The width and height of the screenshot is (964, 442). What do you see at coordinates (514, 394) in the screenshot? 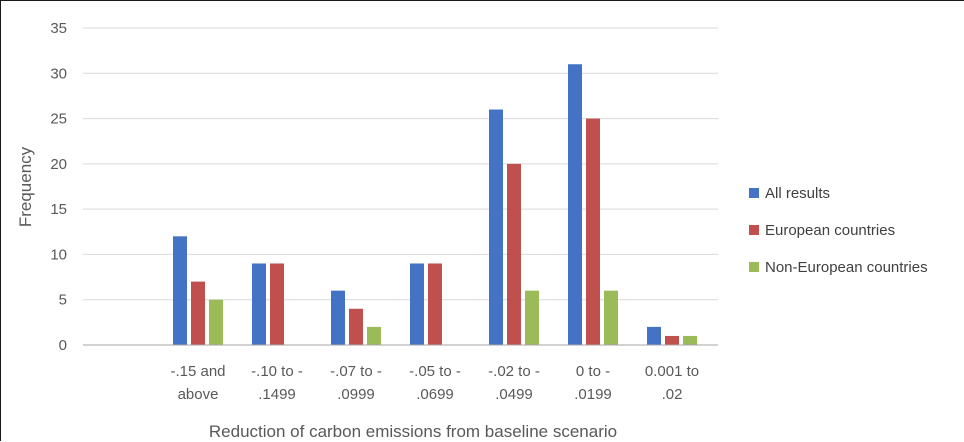
I see `x-category-label: .0499` at bounding box center [514, 394].